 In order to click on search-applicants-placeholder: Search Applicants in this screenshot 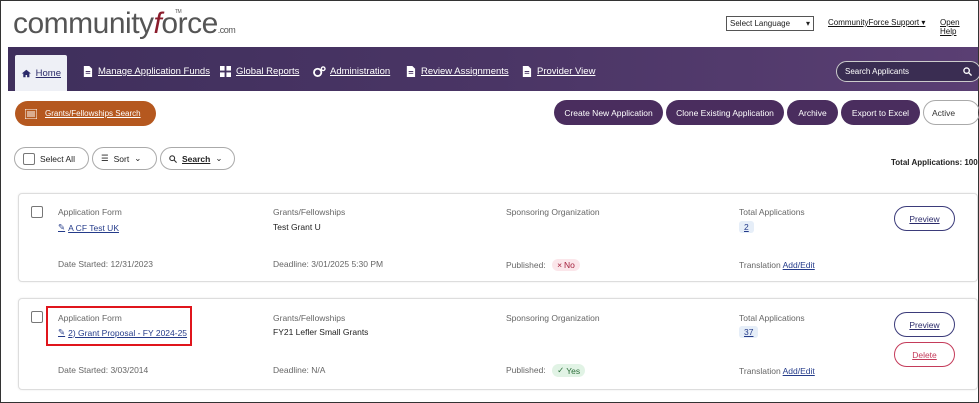, I will do `click(877, 71)`.